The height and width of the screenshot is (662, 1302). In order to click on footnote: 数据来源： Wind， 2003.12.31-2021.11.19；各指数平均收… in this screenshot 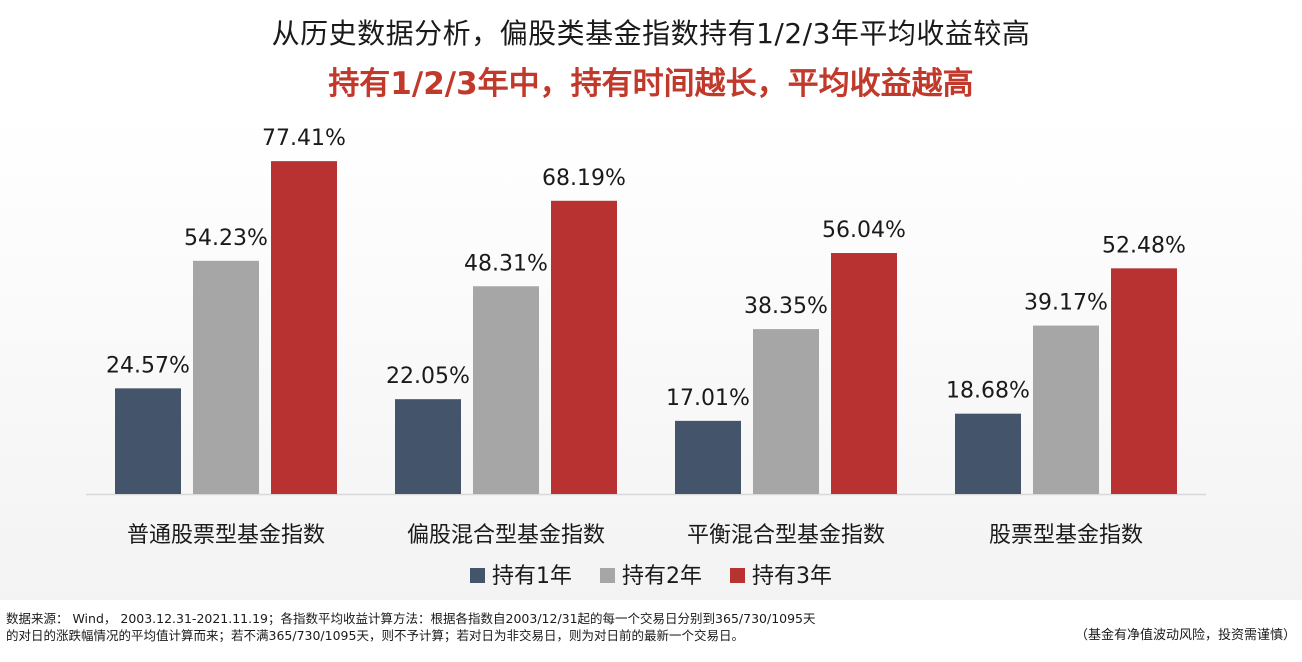, I will do `click(652, 627)`.